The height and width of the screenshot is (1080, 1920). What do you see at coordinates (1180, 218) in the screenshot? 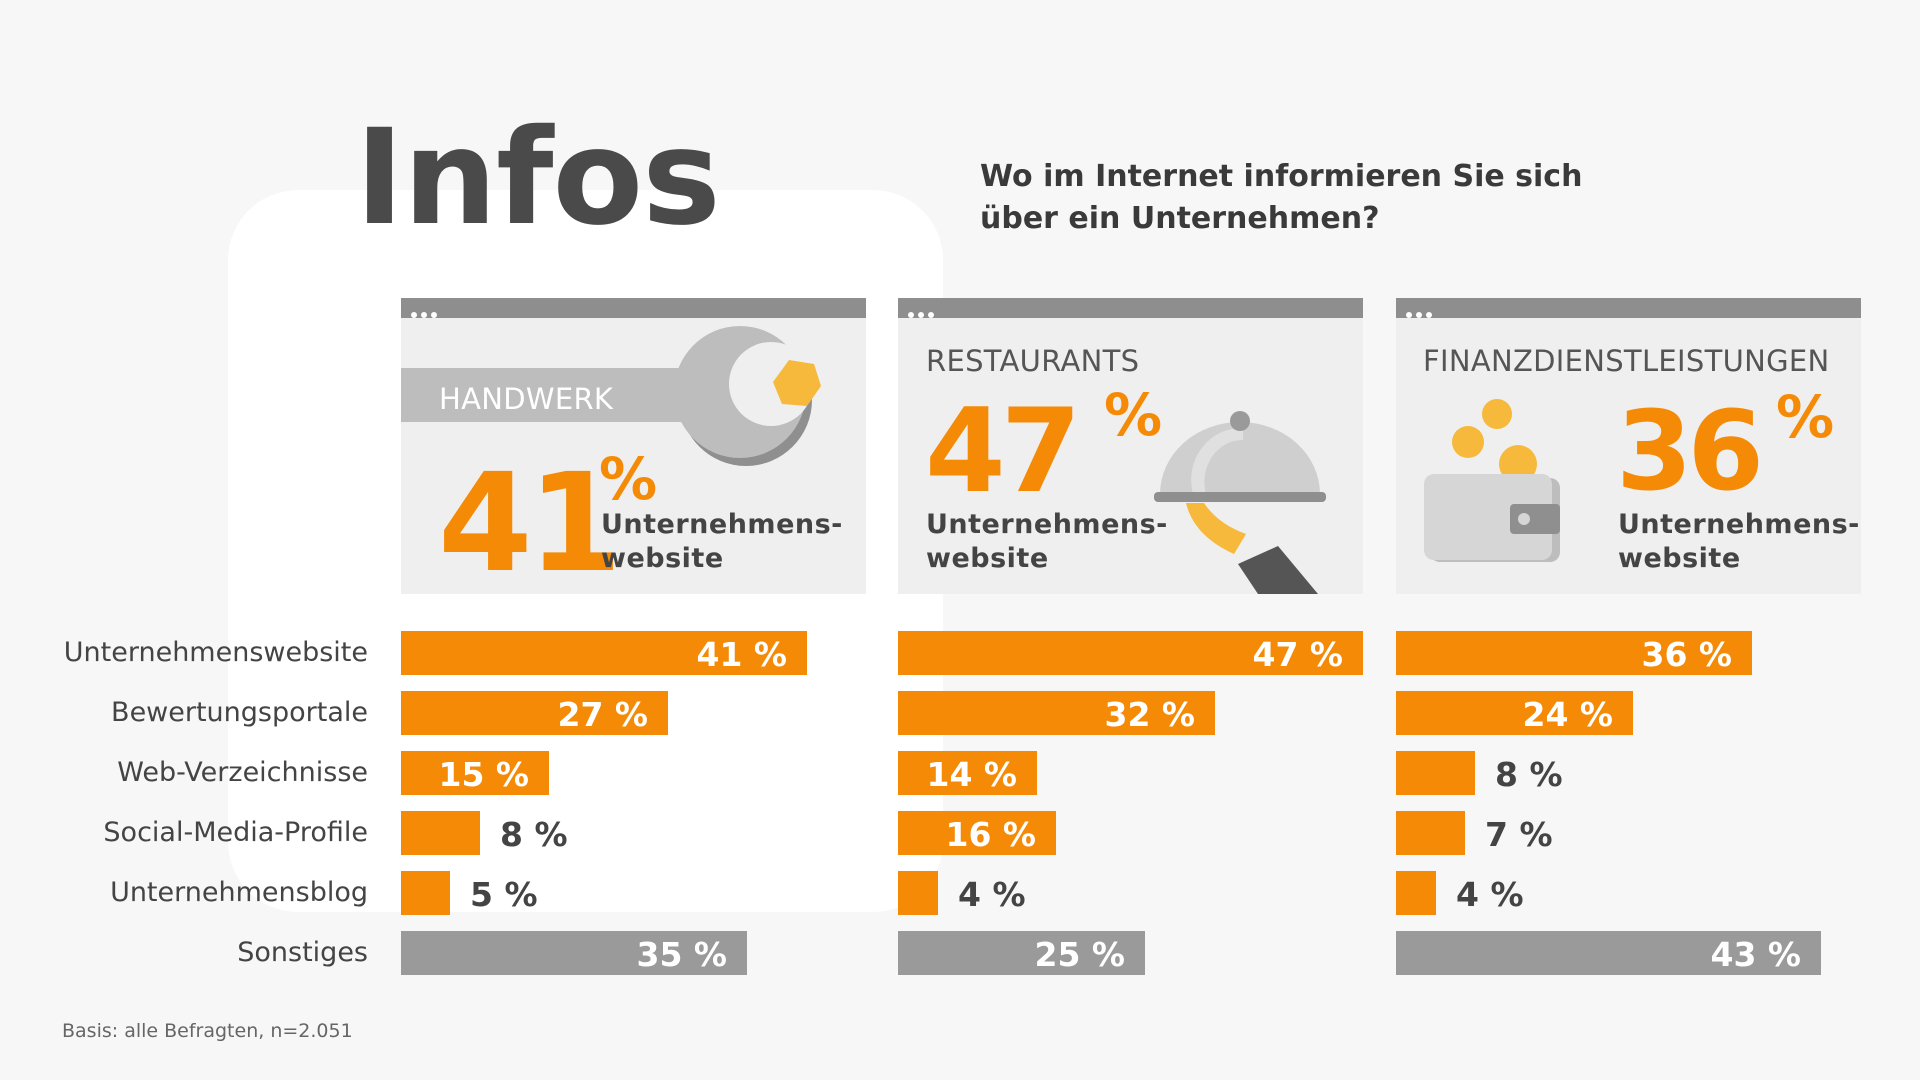
I see `question-line-2: über ein Unternehmen?` at bounding box center [1180, 218].